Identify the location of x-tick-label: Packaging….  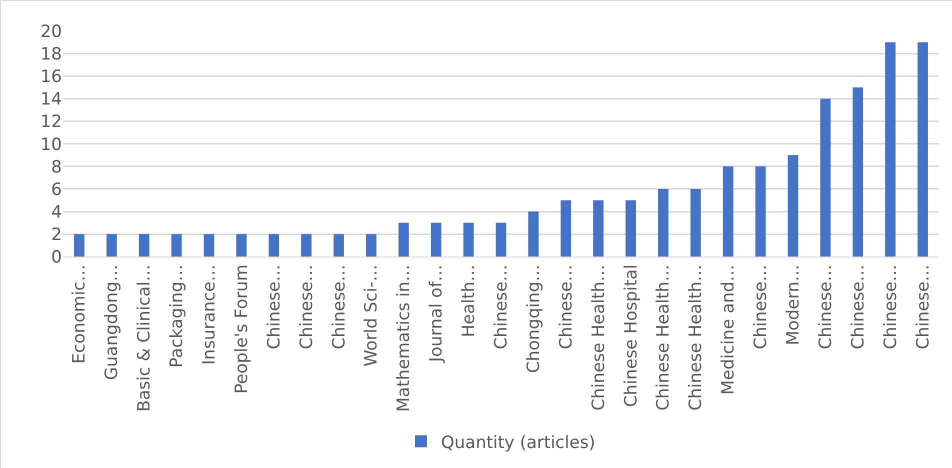
(177, 316).